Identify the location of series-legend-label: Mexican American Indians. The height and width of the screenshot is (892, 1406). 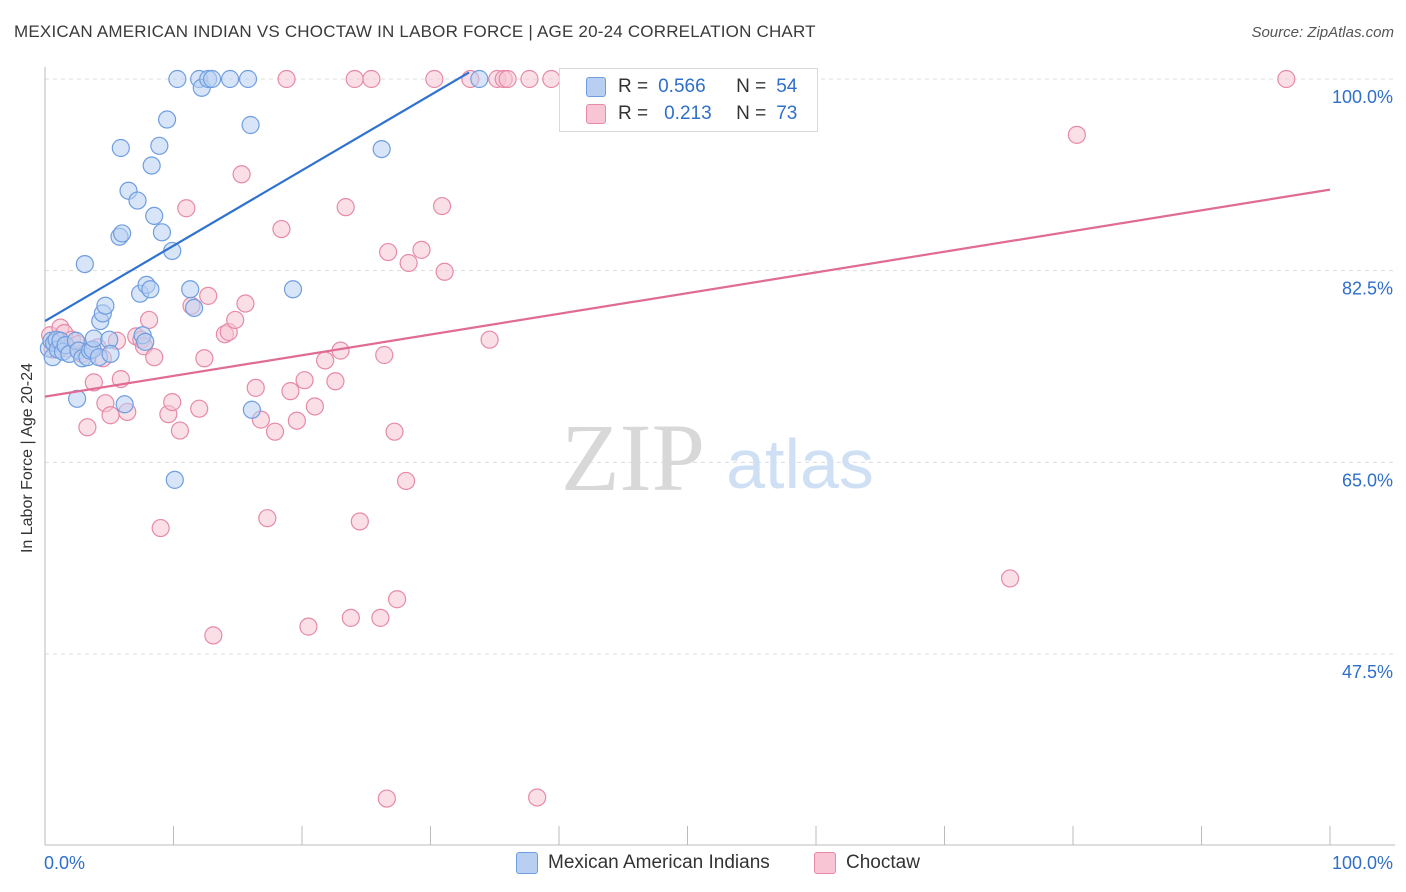
(659, 862).